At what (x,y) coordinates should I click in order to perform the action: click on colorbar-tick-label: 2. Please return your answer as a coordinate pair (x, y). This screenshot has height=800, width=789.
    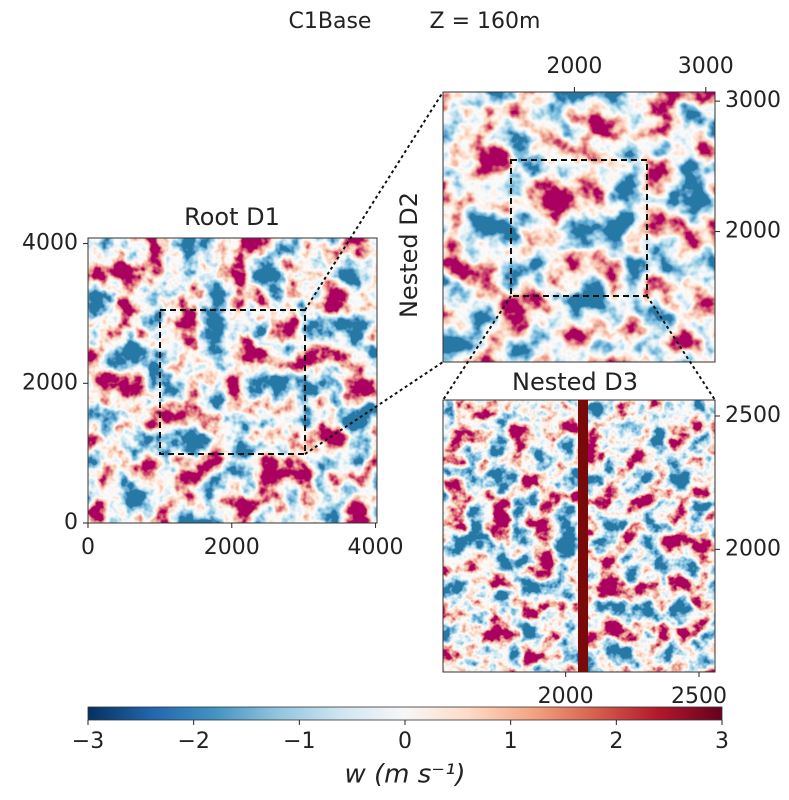
    Looking at the image, I should click on (616, 741).